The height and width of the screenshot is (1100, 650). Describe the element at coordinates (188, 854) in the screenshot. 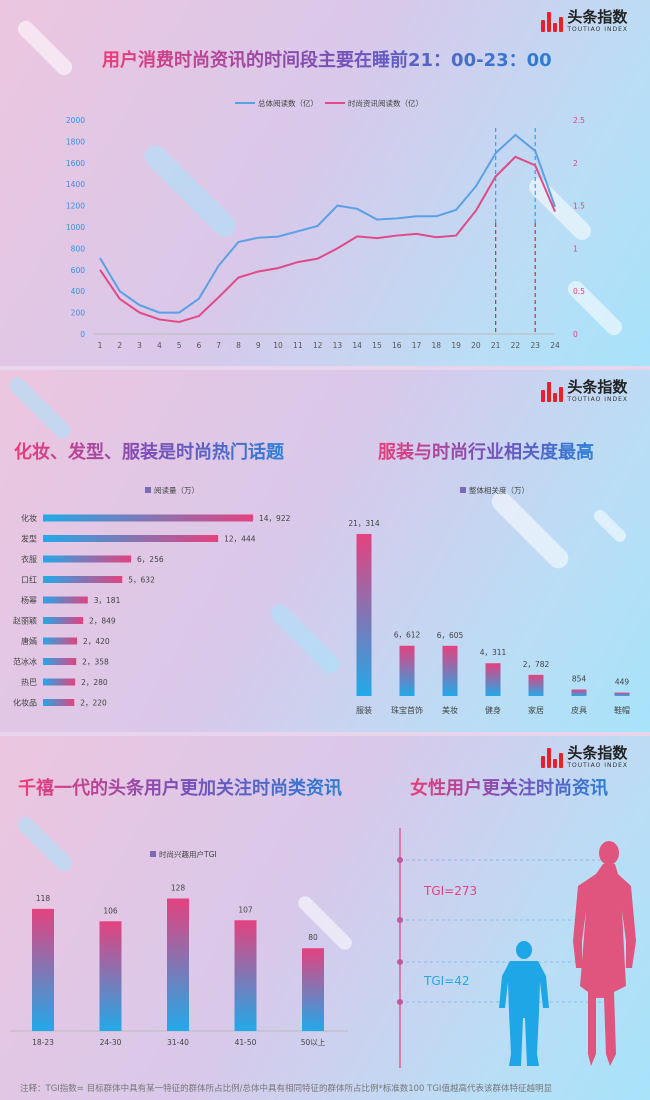

I see `legend-label: 时尚兴趣用户TGI` at that location.